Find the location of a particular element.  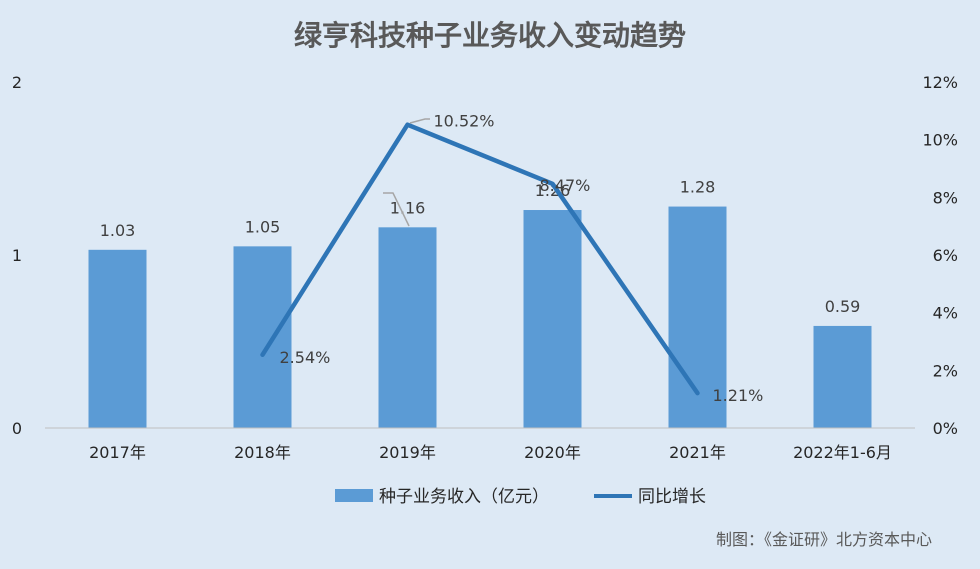

x-tick-label: 2022年1-6月 is located at coordinates (842, 452).